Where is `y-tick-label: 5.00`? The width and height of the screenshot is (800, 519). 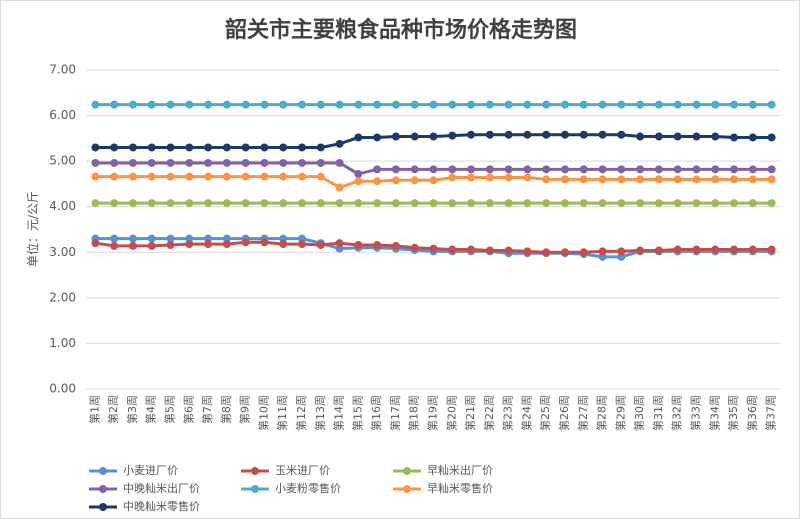 y-tick-label: 5.00 is located at coordinates (62, 161).